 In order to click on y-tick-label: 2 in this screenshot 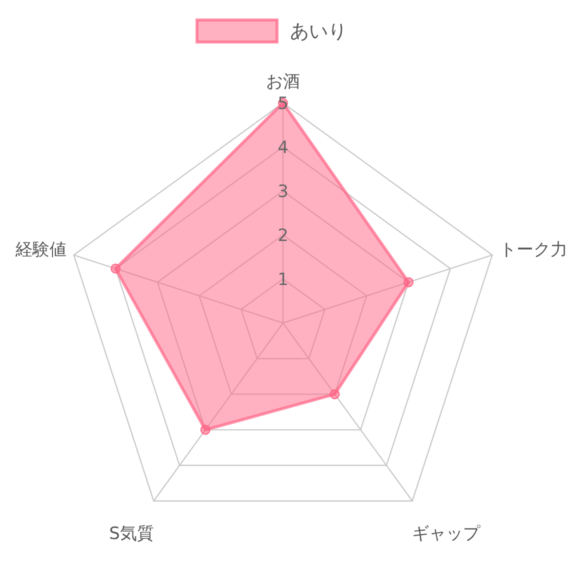, I will do `click(283, 236)`.